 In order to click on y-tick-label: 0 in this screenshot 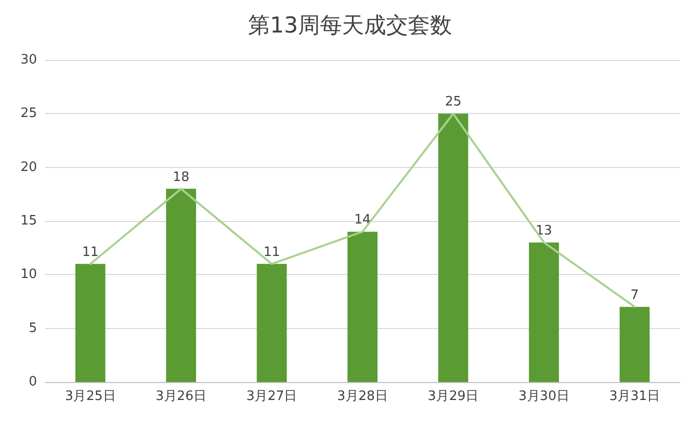, I will do `click(32, 382)`.